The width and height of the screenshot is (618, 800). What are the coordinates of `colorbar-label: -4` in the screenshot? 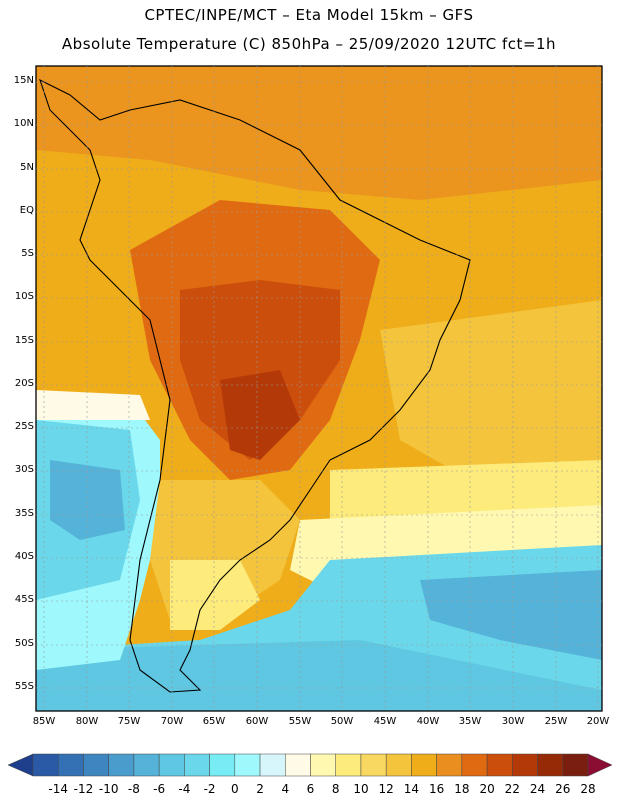 It's located at (184, 789).